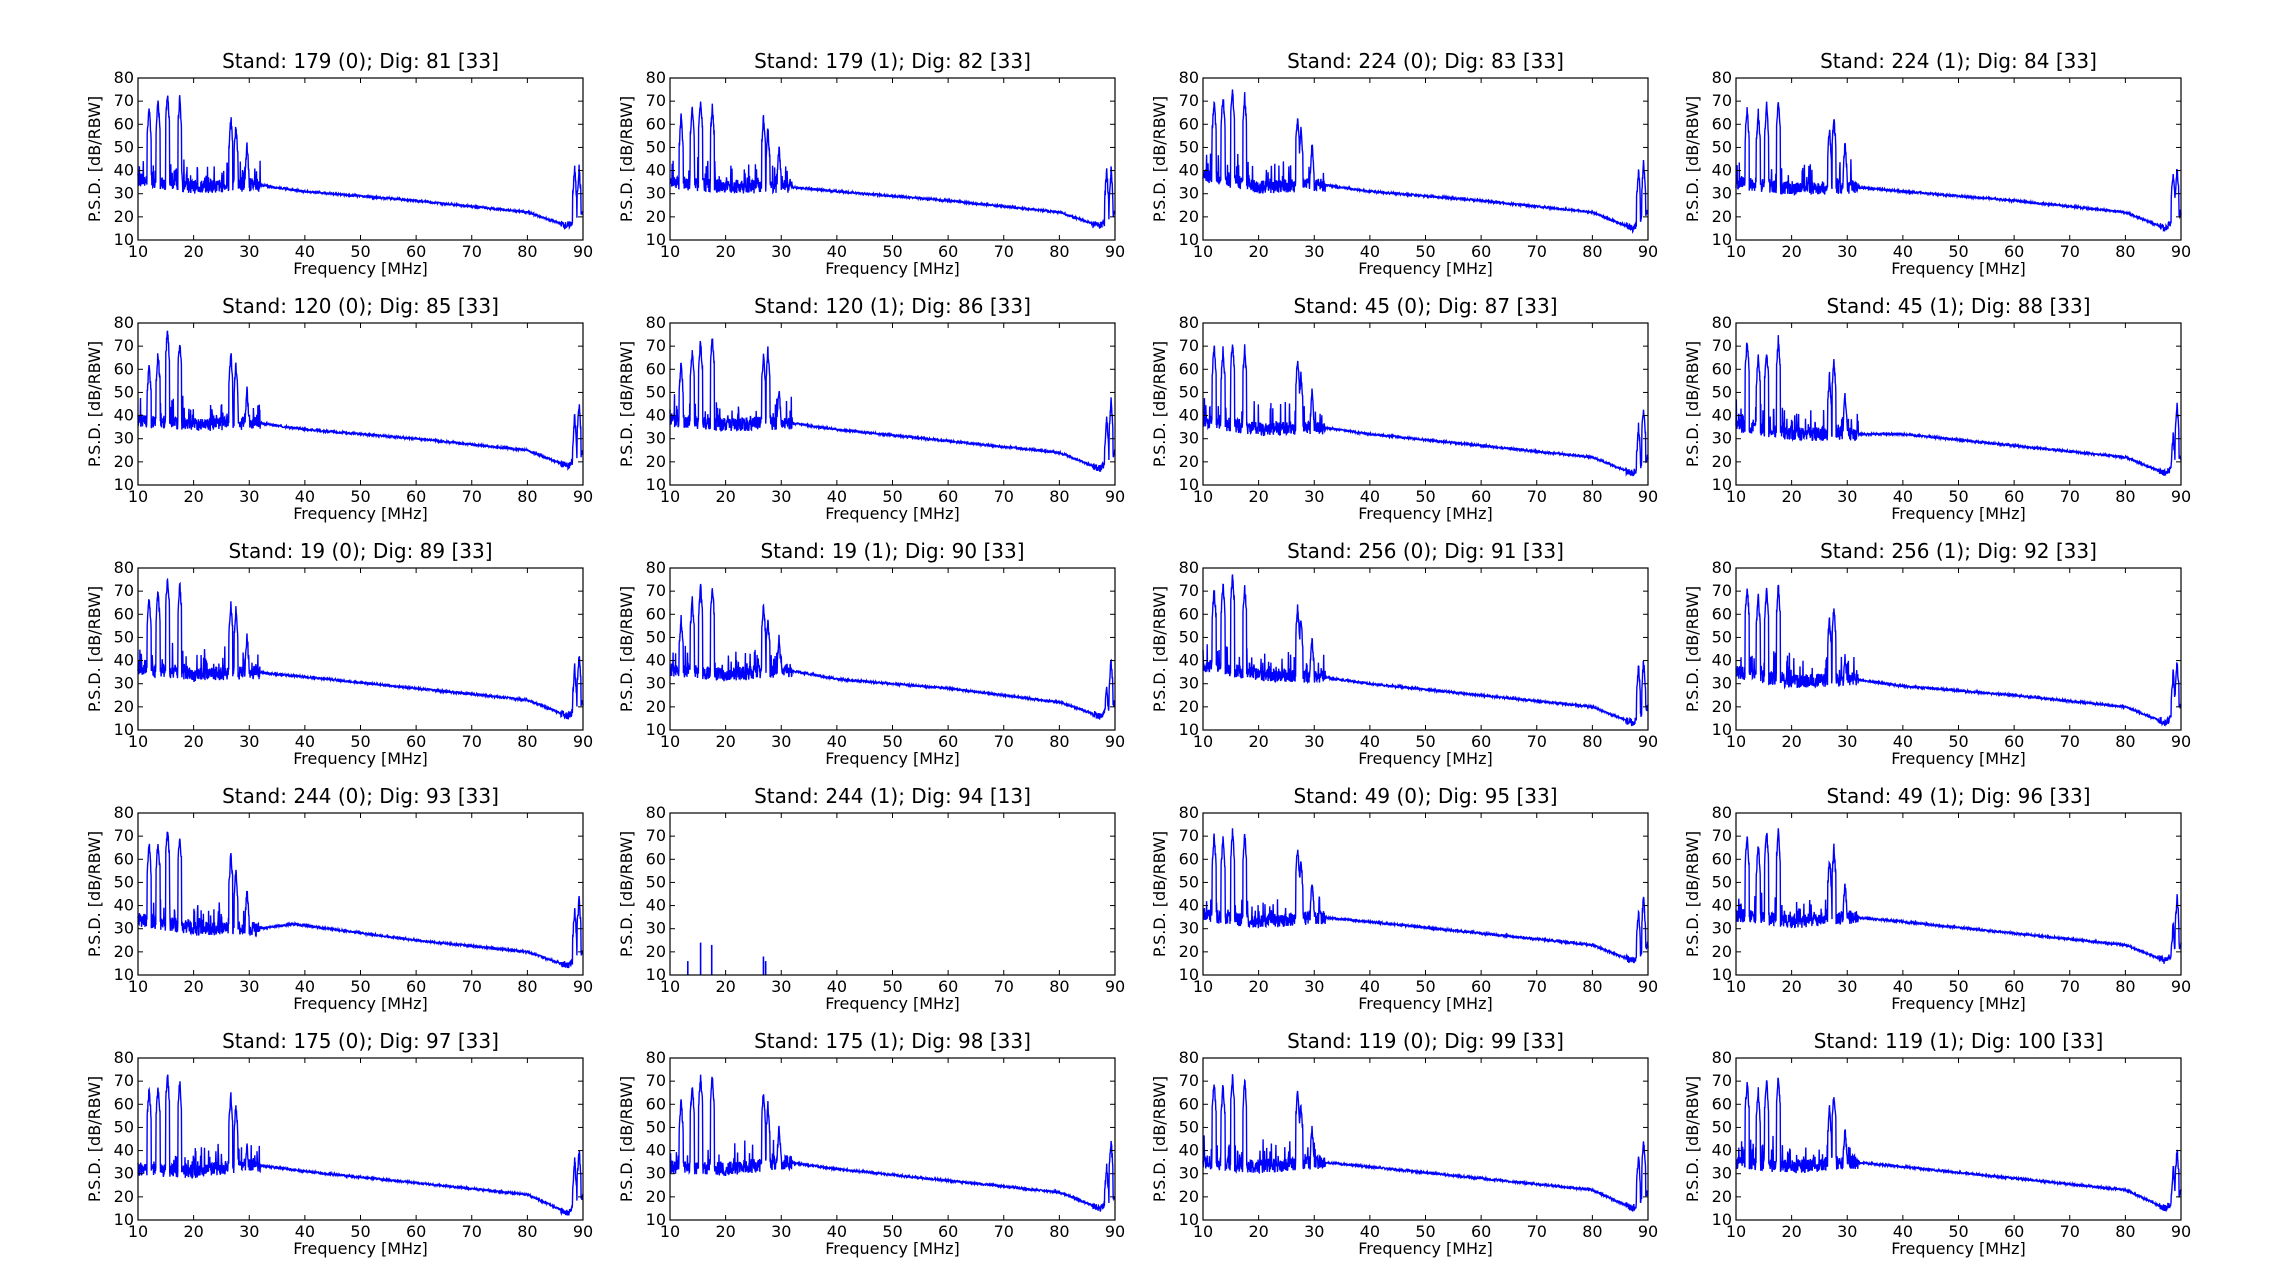 This screenshot has height=1281, width=2285. What do you see at coordinates (360, 306) in the screenshot?
I see `subplot-title: Stand: 120 (0); Dig: 85 [33]` at bounding box center [360, 306].